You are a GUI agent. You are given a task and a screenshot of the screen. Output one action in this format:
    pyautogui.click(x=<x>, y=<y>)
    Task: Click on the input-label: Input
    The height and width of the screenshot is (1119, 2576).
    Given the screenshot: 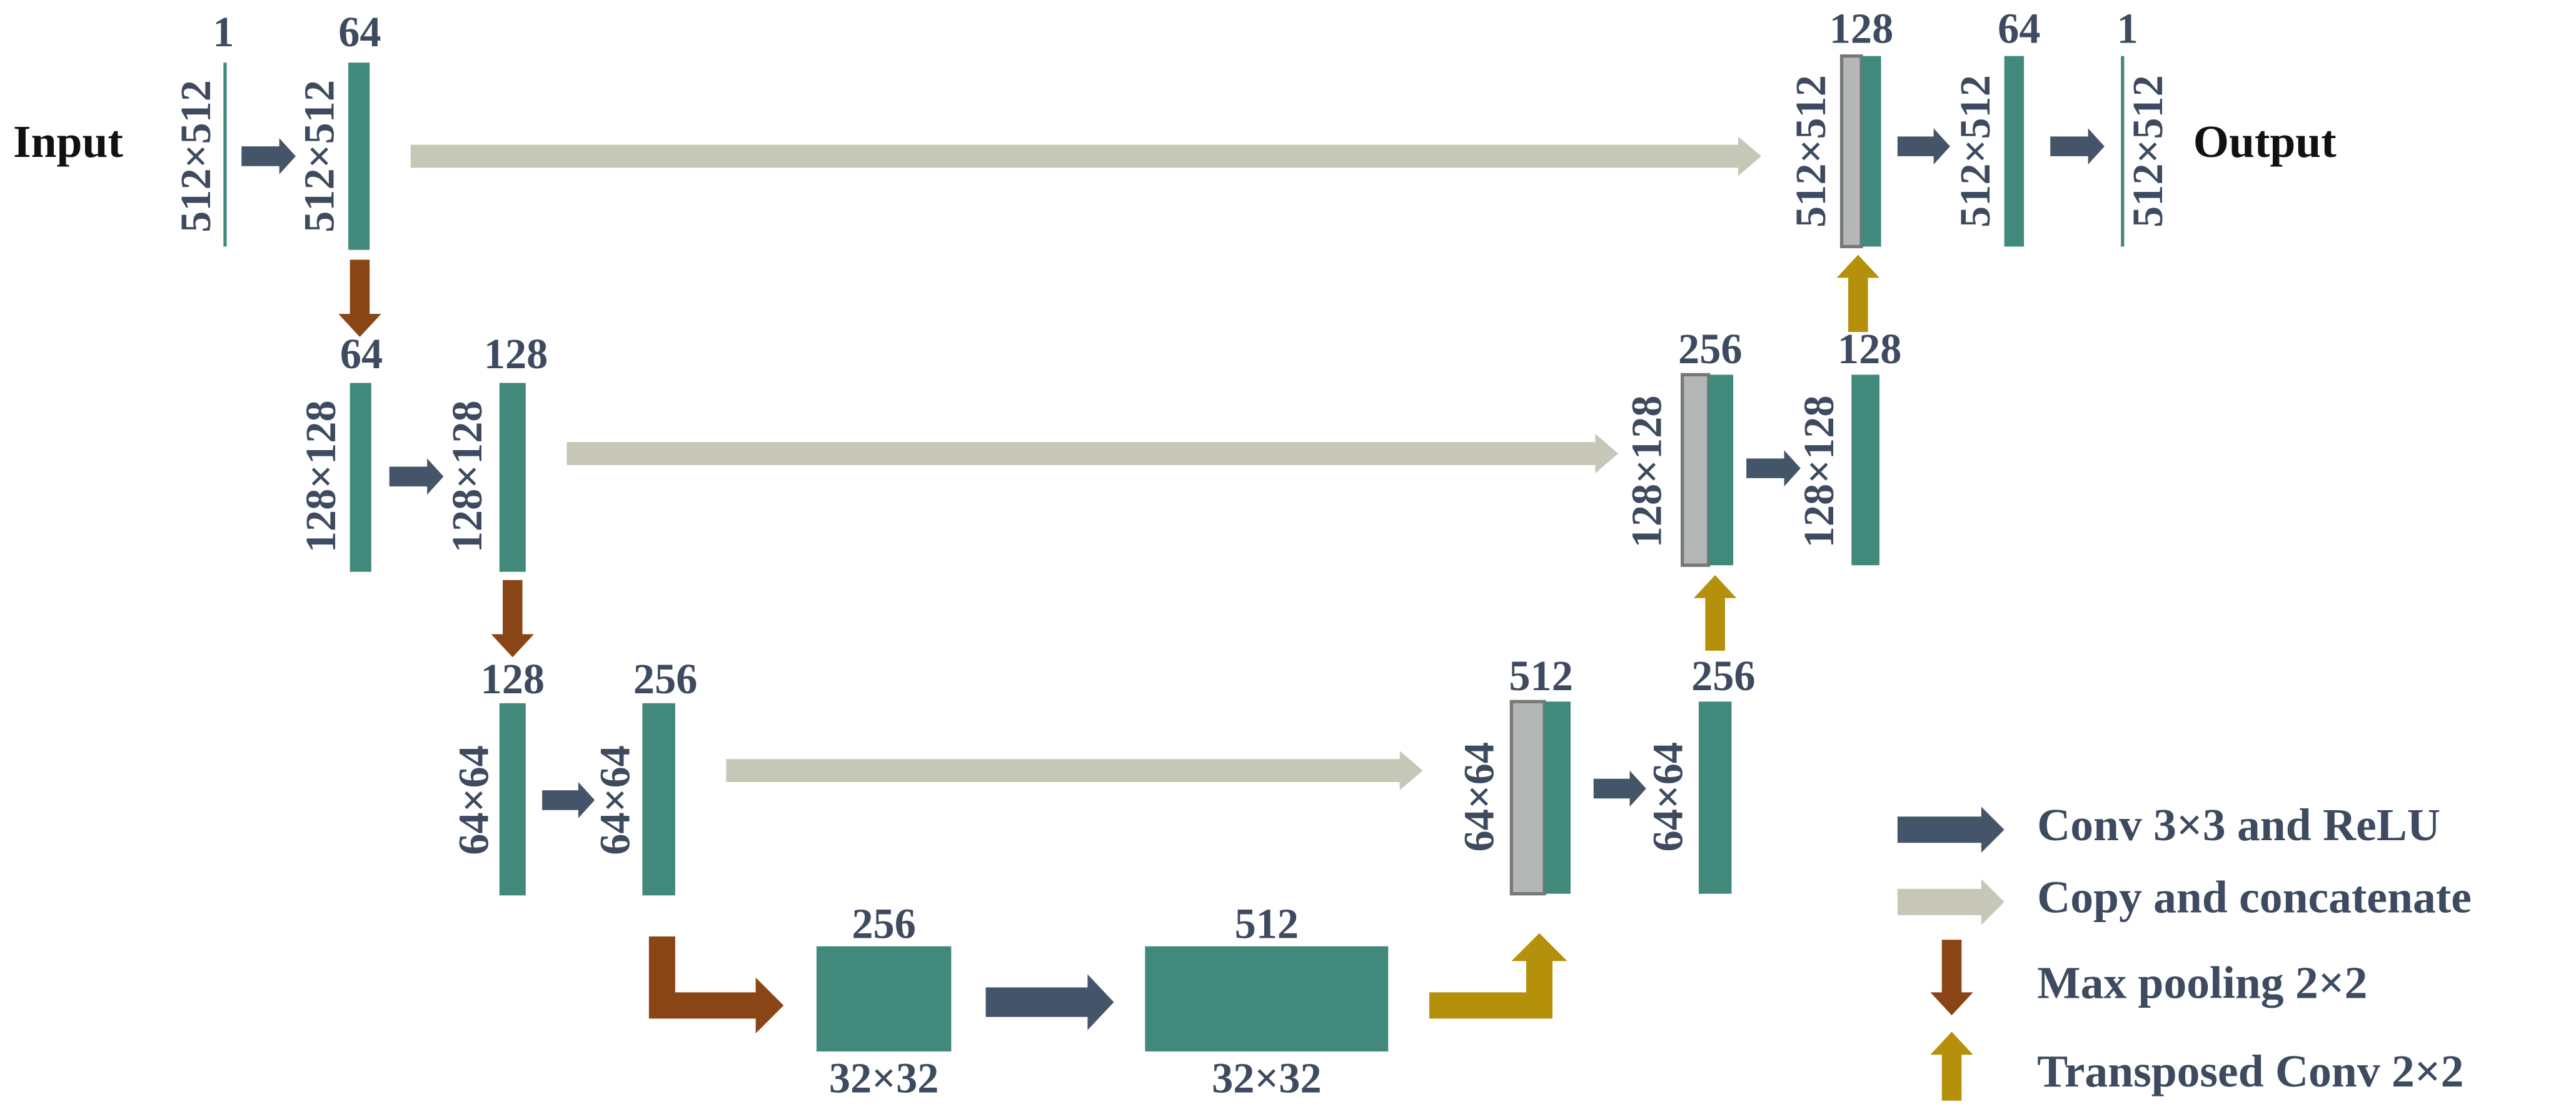 What is the action you would take?
    pyautogui.click(x=68, y=141)
    